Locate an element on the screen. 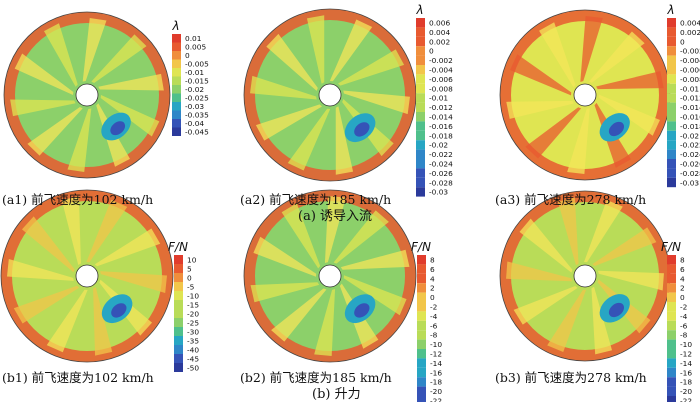  colorbar-tick-label: -0.01 is located at coordinates (194, 72).